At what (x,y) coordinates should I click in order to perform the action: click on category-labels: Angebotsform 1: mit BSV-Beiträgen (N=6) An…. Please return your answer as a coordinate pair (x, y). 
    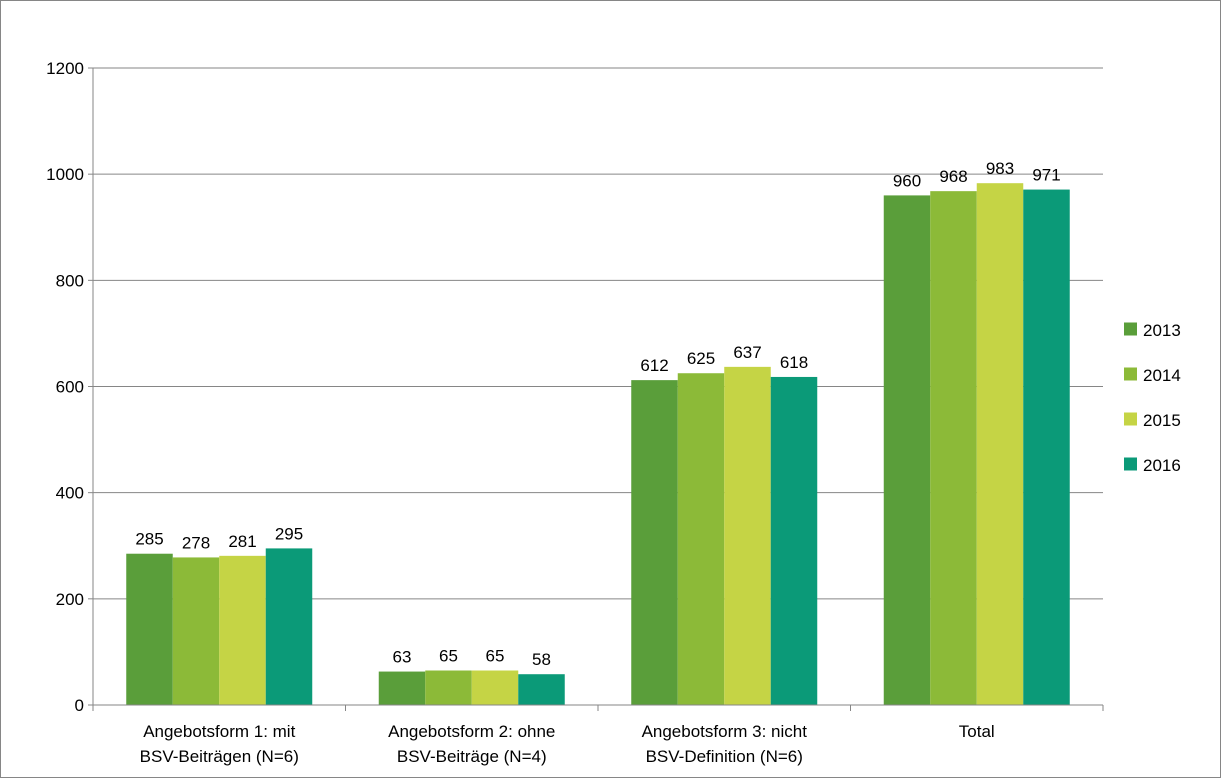
    Looking at the image, I should click on (567, 744).